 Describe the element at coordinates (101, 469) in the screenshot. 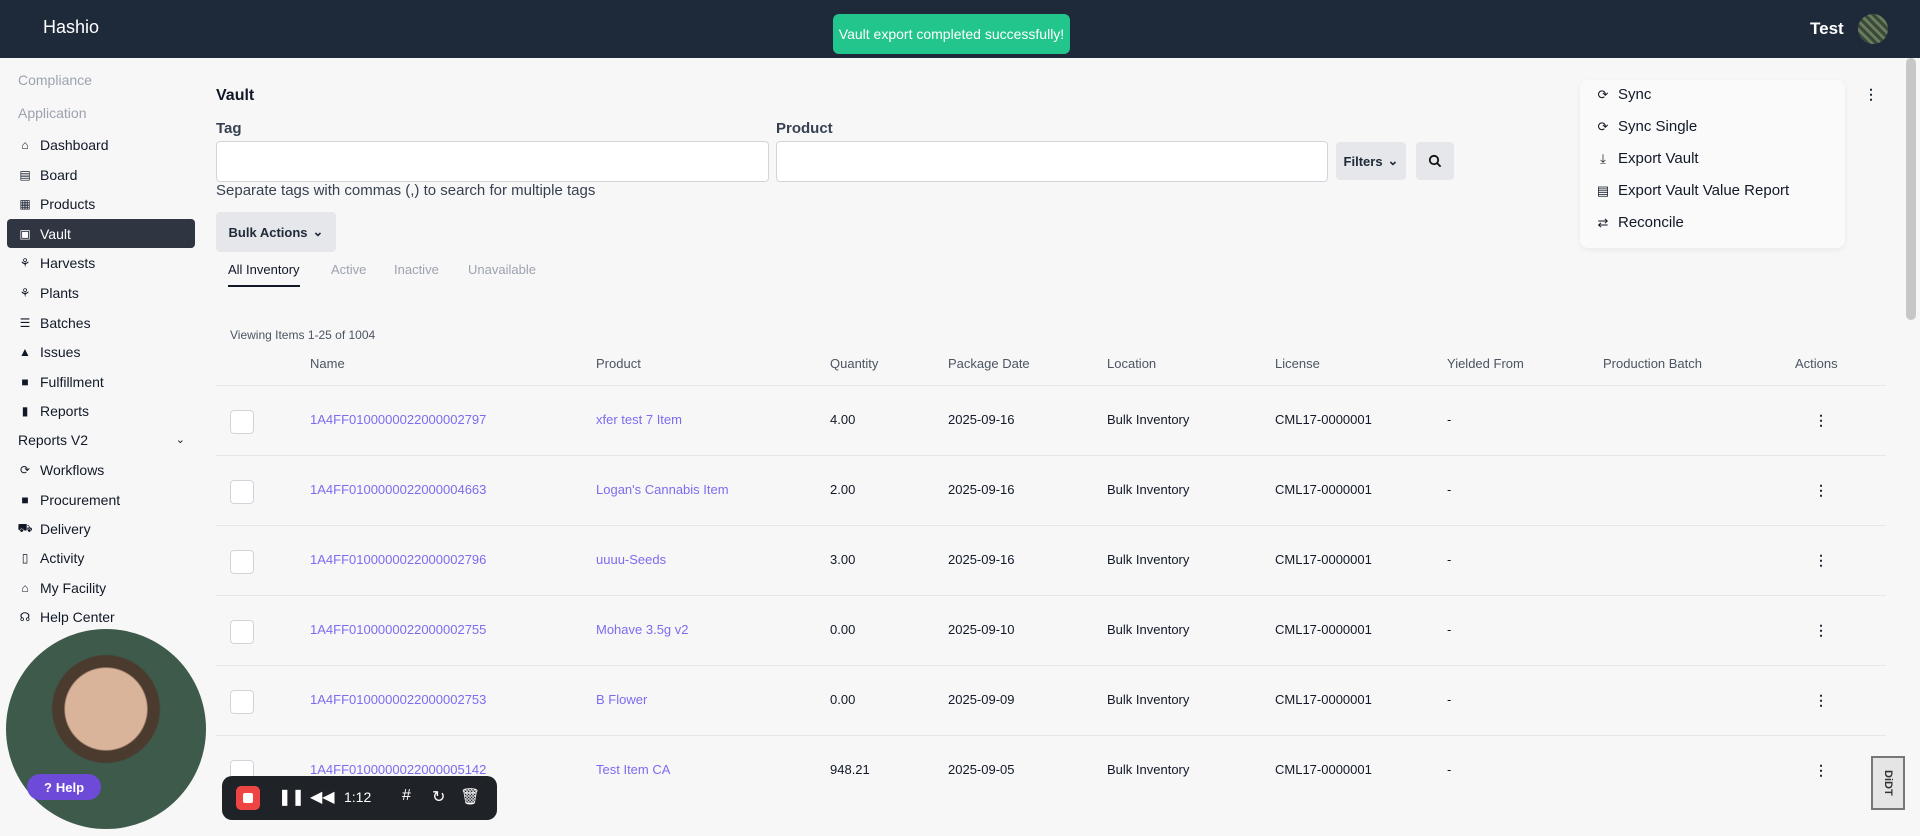

I see `sidebar-item-workflows: ⟳ Workflows` at that location.